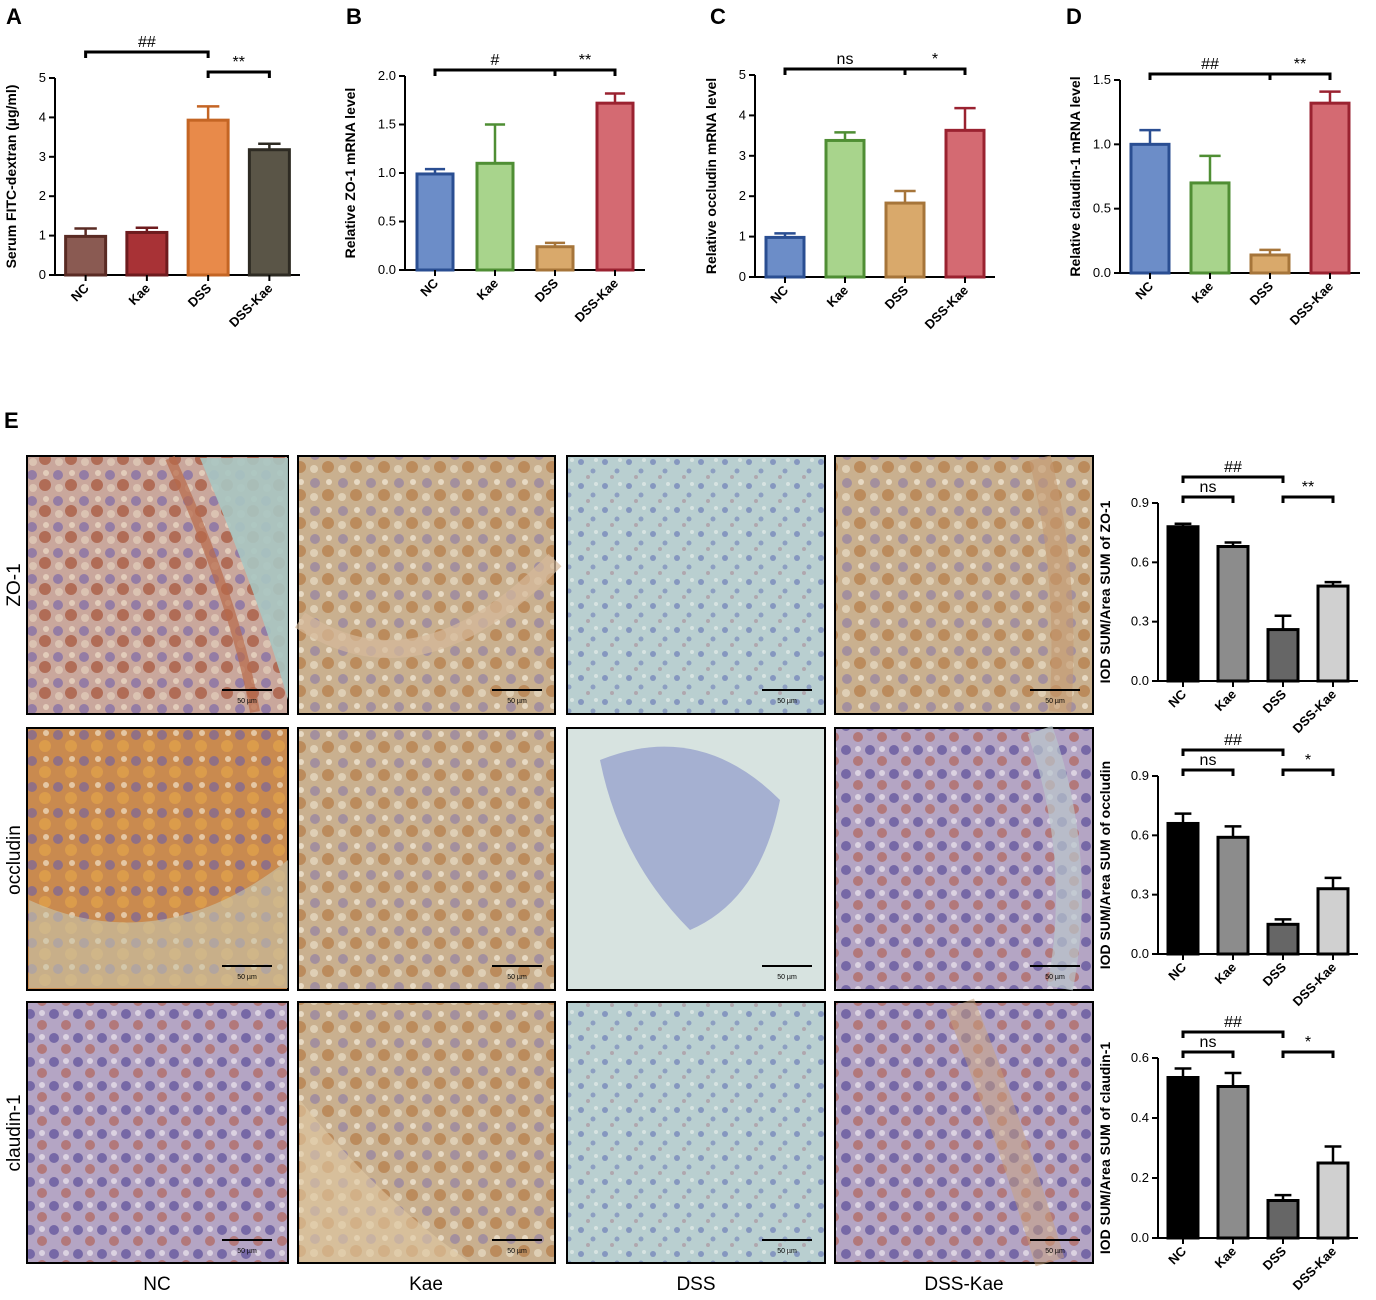 This screenshot has width=1376, height=1300. Describe the element at coordinates (1140, 1117) in the screenshot. I see `y-tick-label: 0.4` at that location.